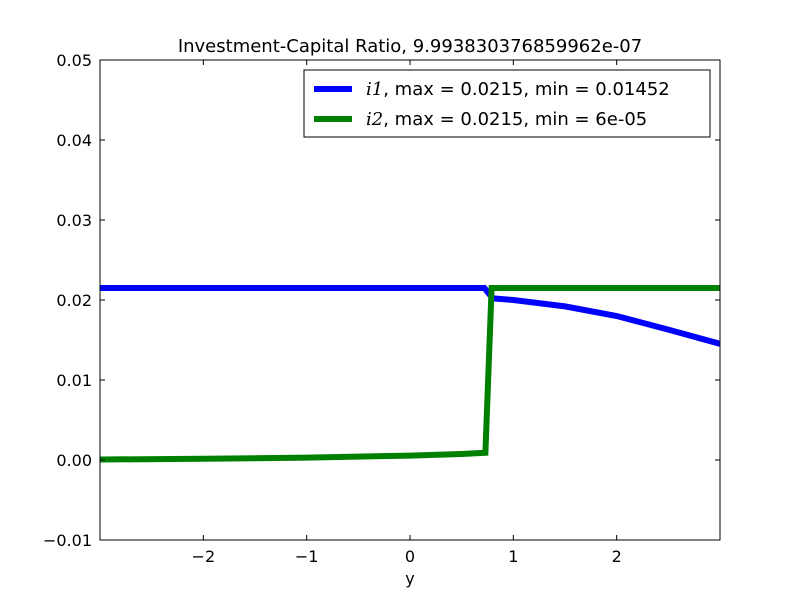 This screenshot has width=800, height=600. Describe the element at coordinates (617, 556) in the screenshot. I see `x-tick-label: 2` at that location.